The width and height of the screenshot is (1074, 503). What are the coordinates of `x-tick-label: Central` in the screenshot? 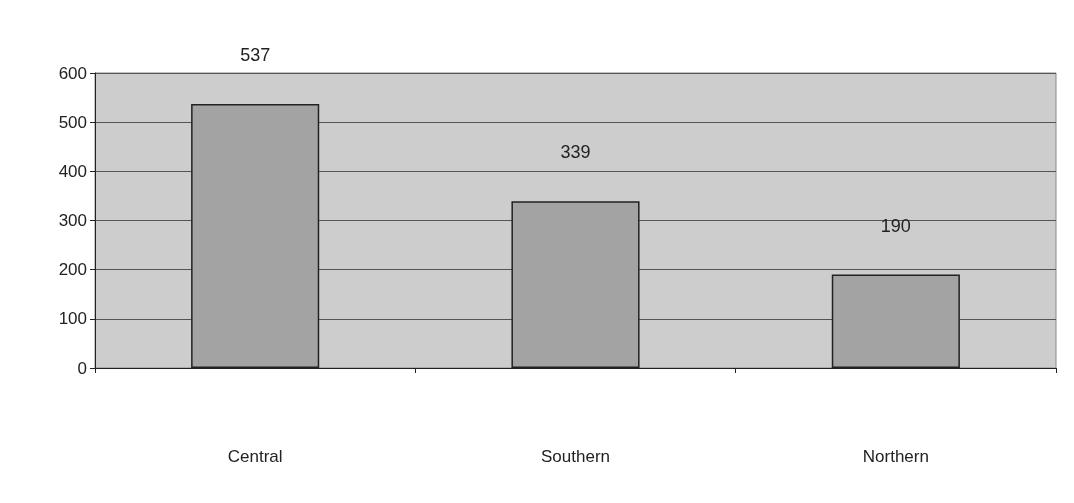 It's located at (255, 456).